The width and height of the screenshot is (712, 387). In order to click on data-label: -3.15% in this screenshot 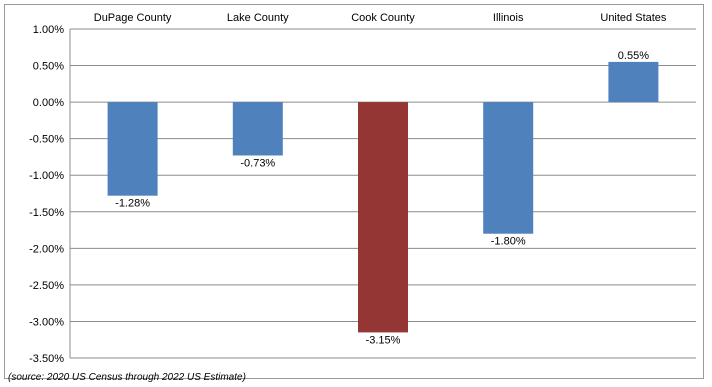, I will do `click(383, 340)`.